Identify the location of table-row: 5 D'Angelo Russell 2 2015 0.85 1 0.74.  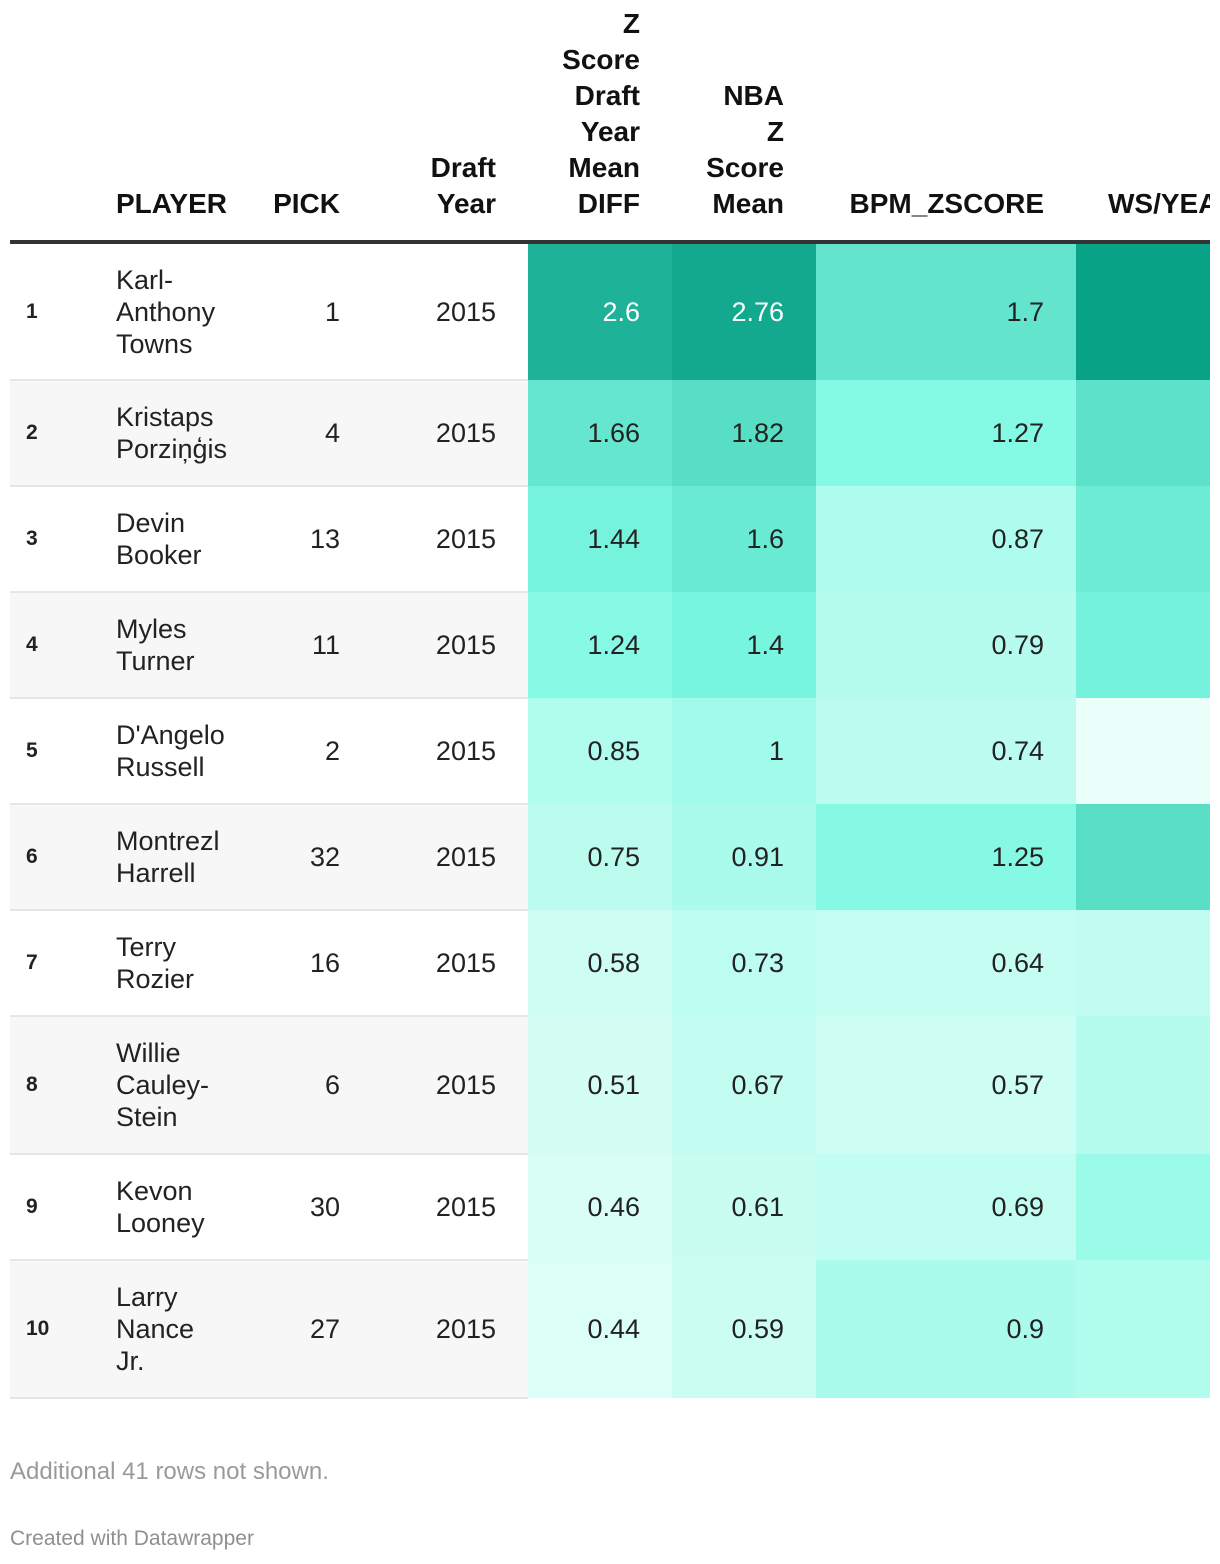
(610, 751).